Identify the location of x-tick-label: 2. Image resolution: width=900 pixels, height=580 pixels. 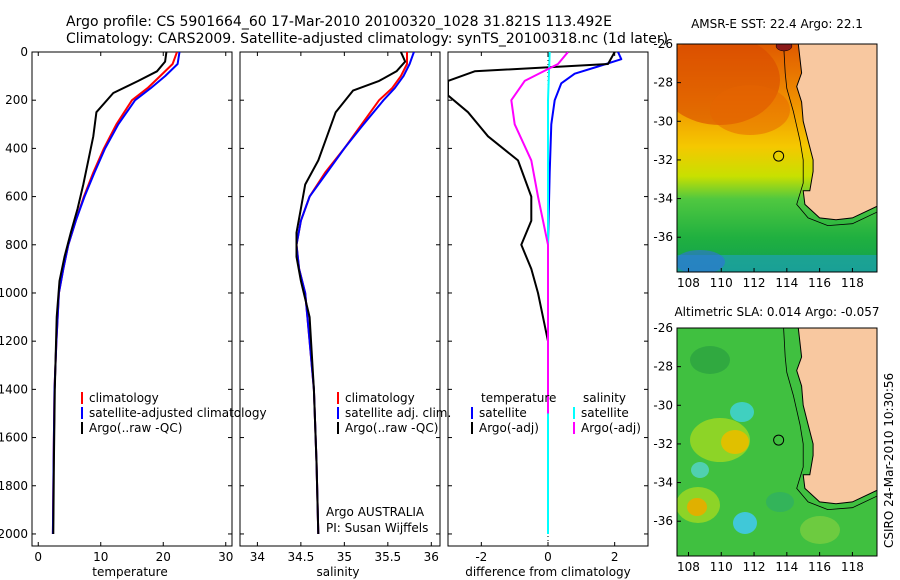
(615, 557).